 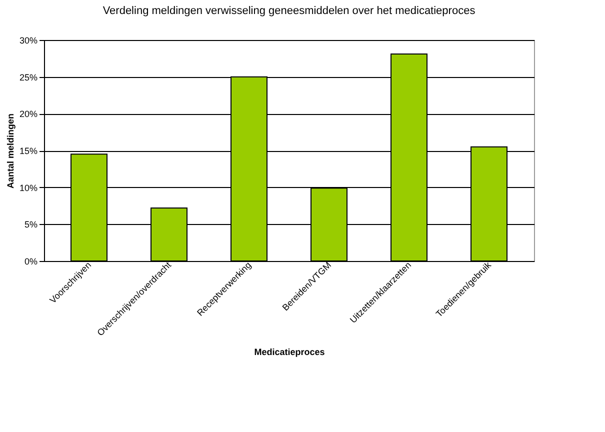 I want to click on chart-title: Verdeling meldingen verwisseling geneesmiddelen over het medicatieproces, so click(x=289, y=11).